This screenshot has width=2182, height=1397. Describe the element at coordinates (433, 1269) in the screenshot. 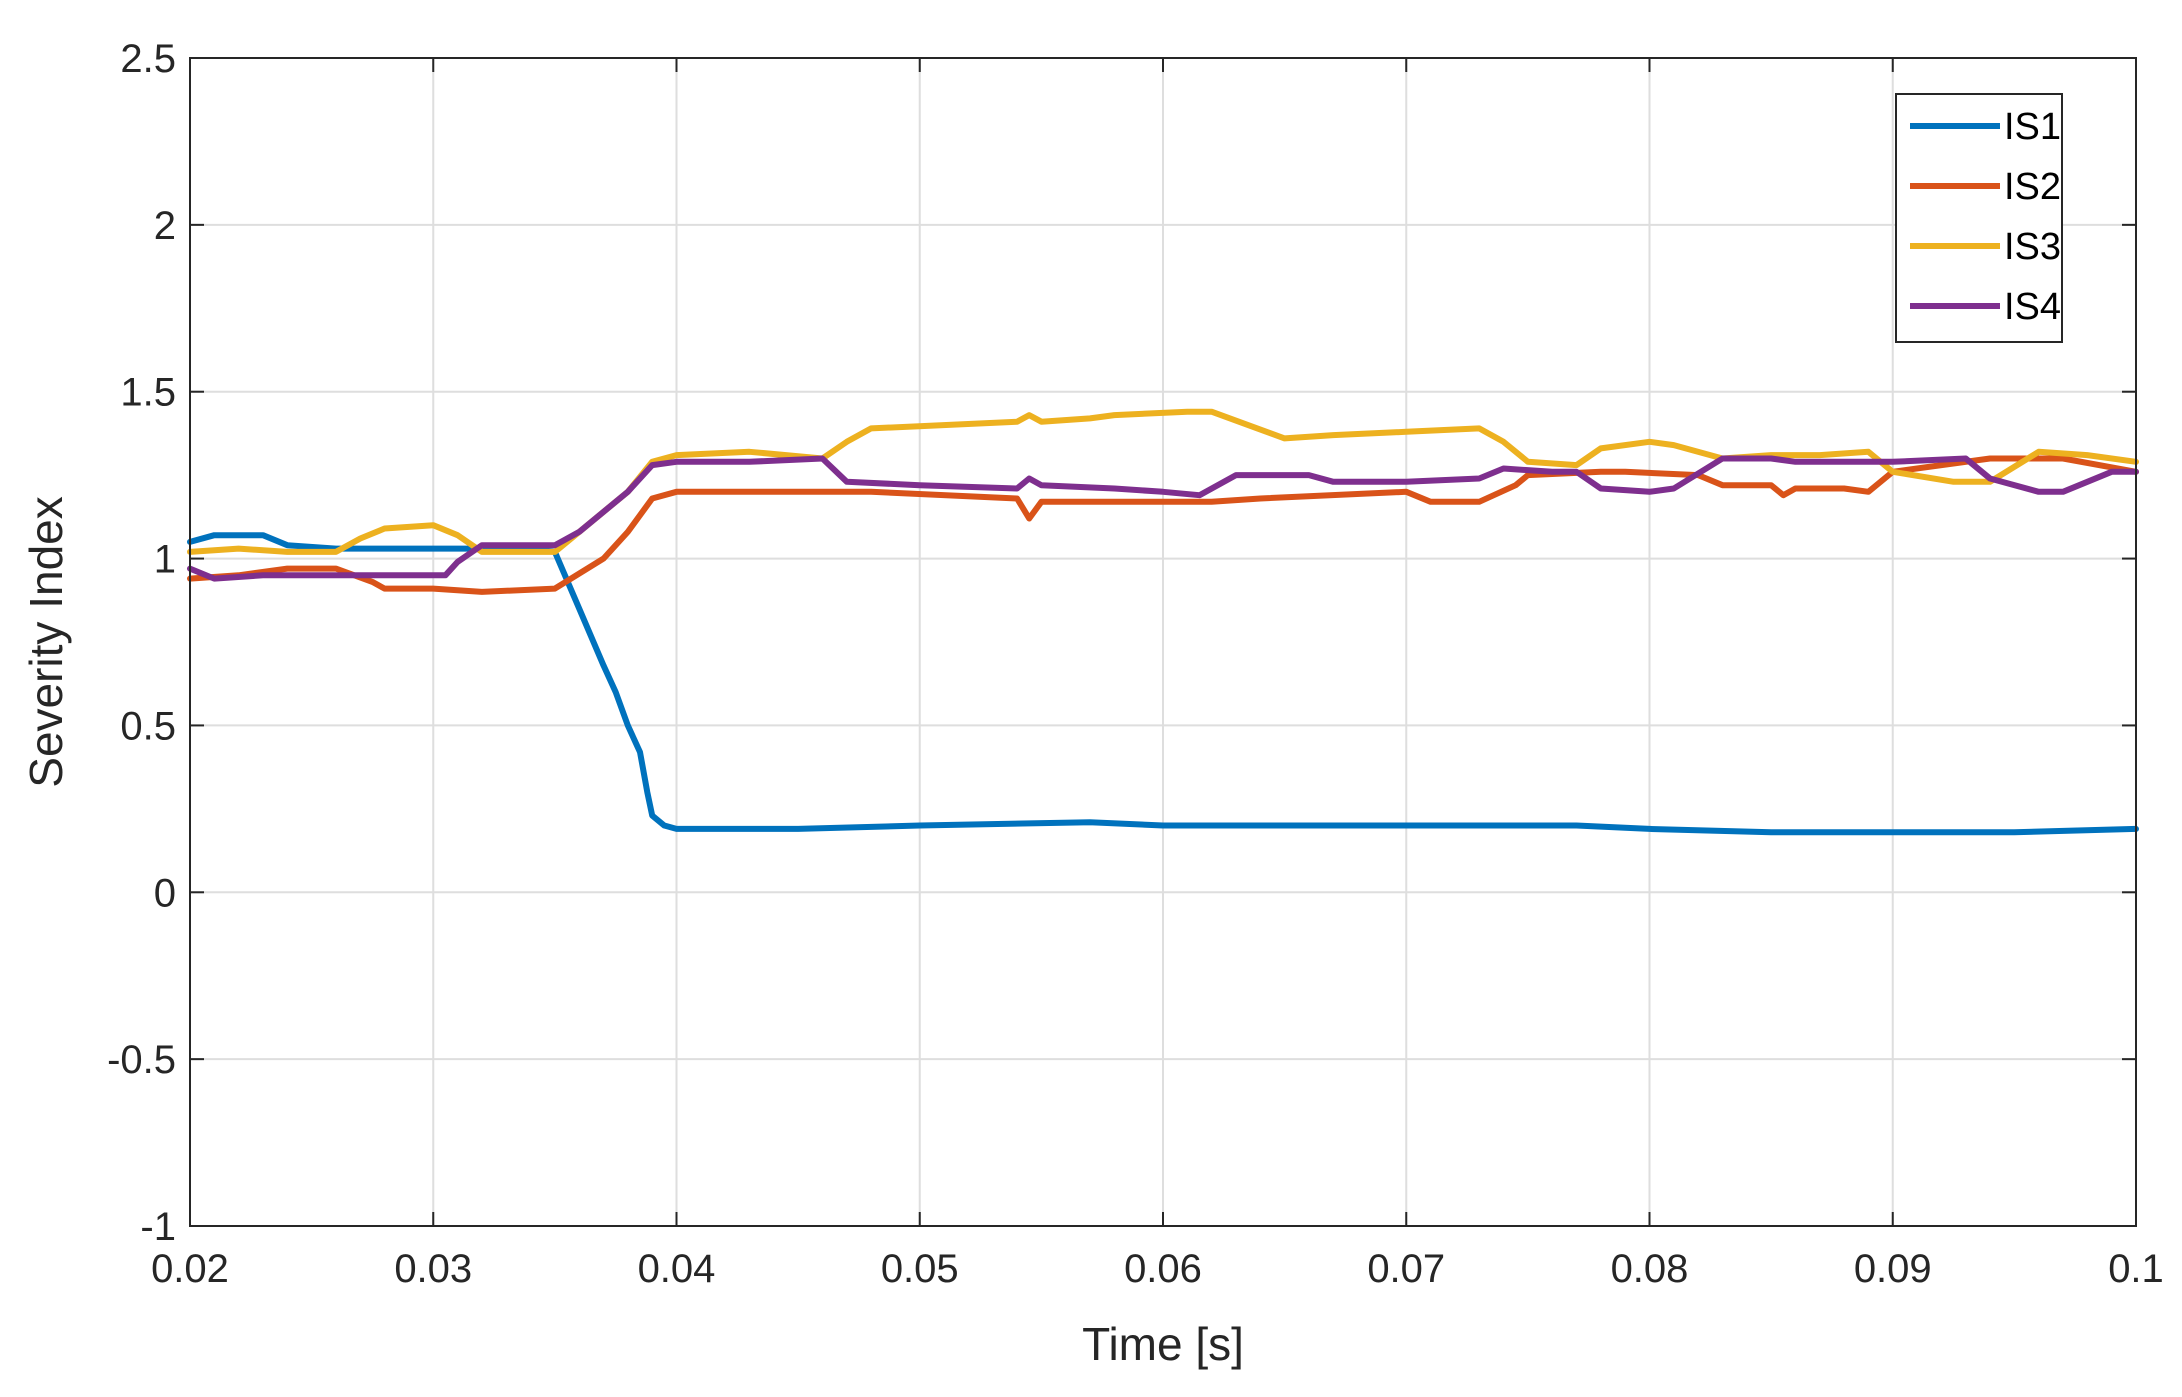

I see `x-tick-label: 0.03` at that location.